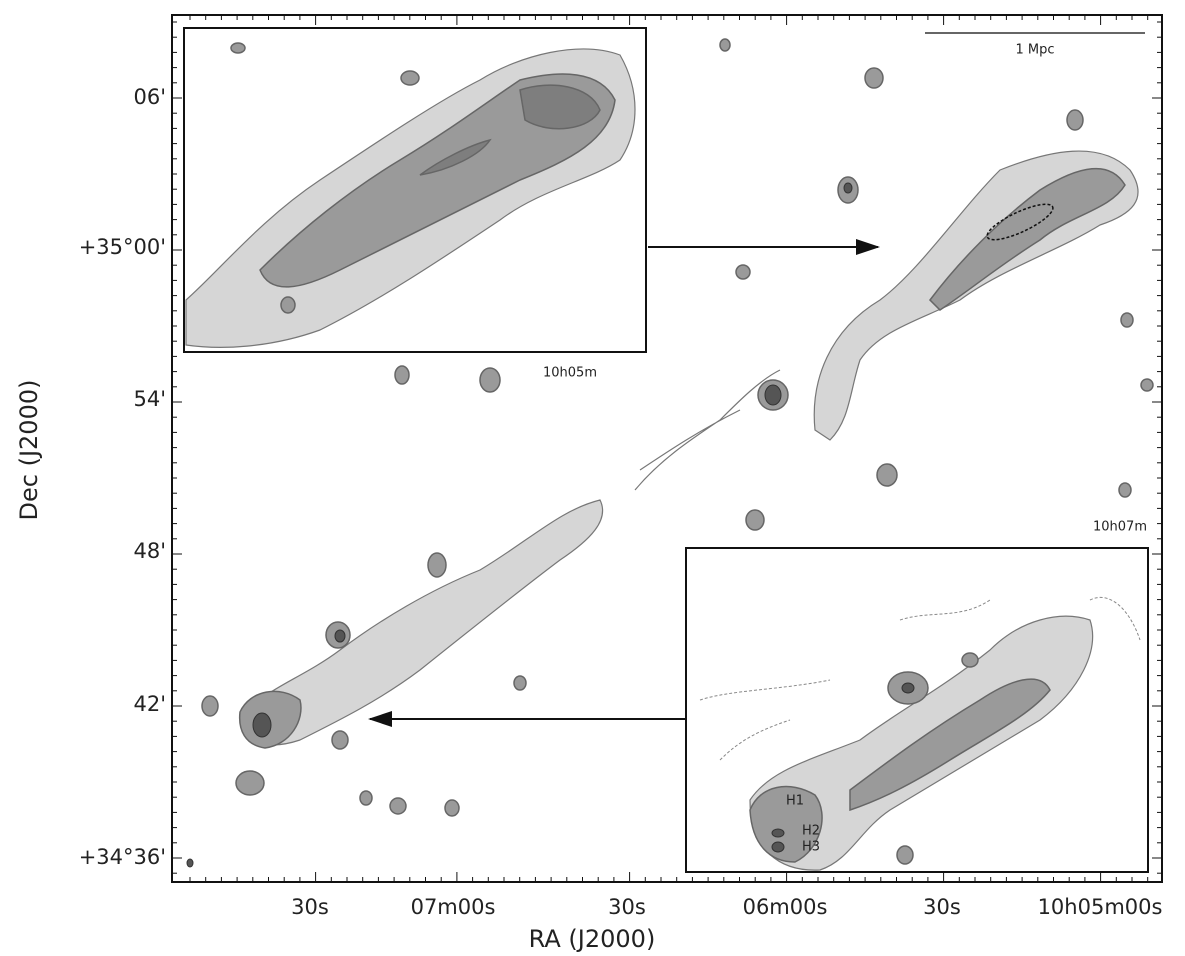 This screenshot has height=956, width=1185. What do you see at coordinates (29, 450) in the screenshot?
I see `y-axis-label: Dec (J2000)` at bounding box center [29, 450].